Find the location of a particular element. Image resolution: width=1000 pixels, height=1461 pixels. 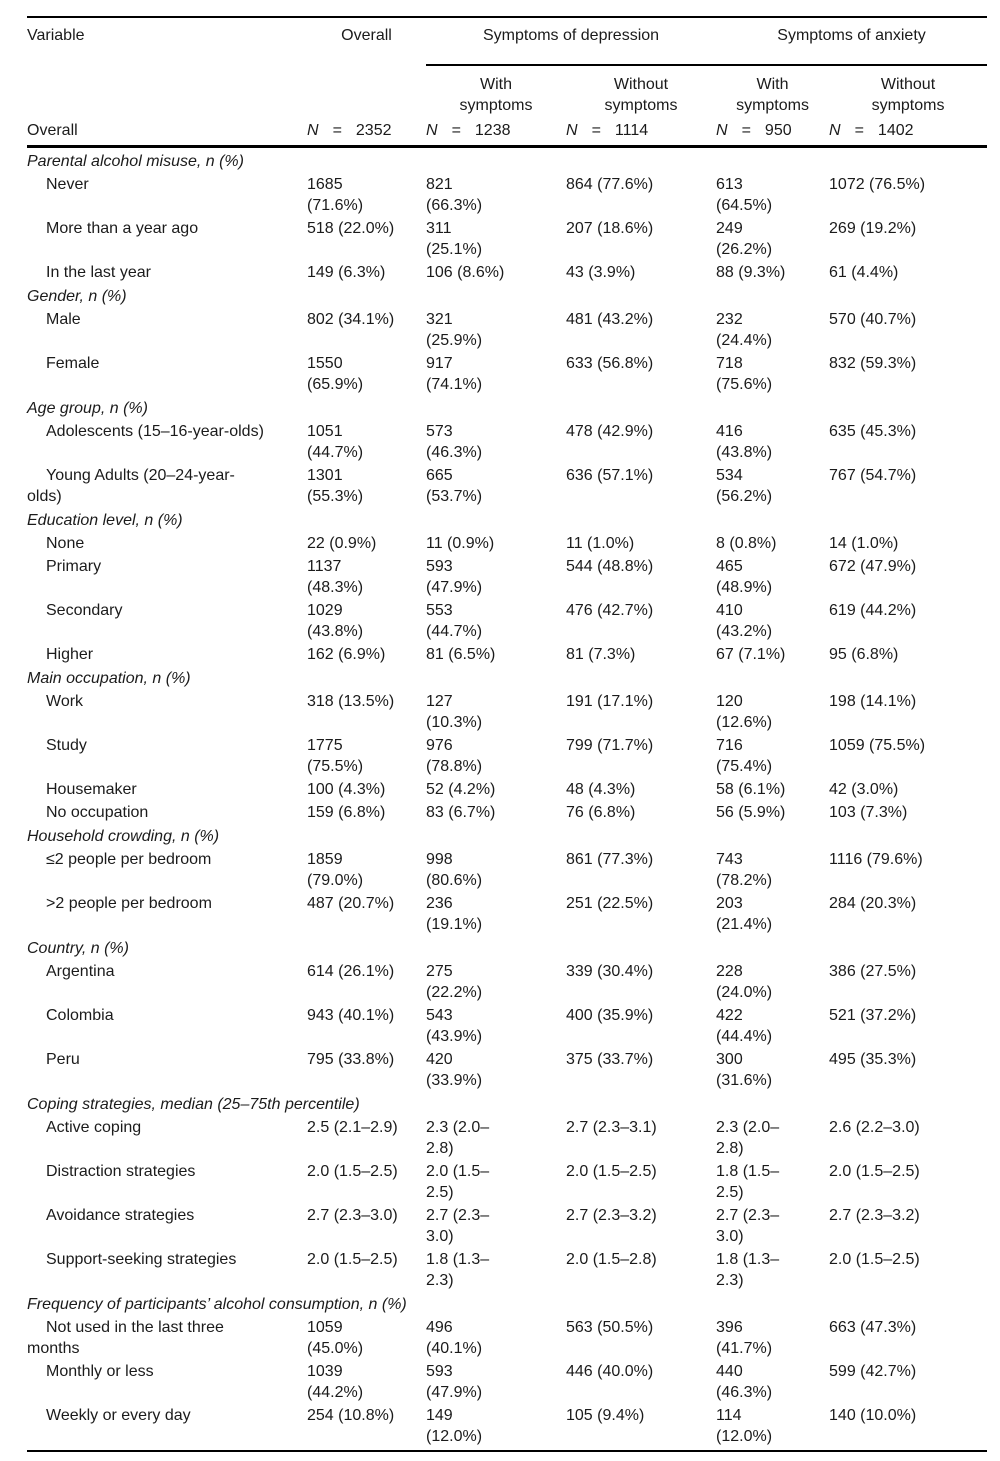

section-header-row: Country, n (%) is located at coordinates (507, 947).